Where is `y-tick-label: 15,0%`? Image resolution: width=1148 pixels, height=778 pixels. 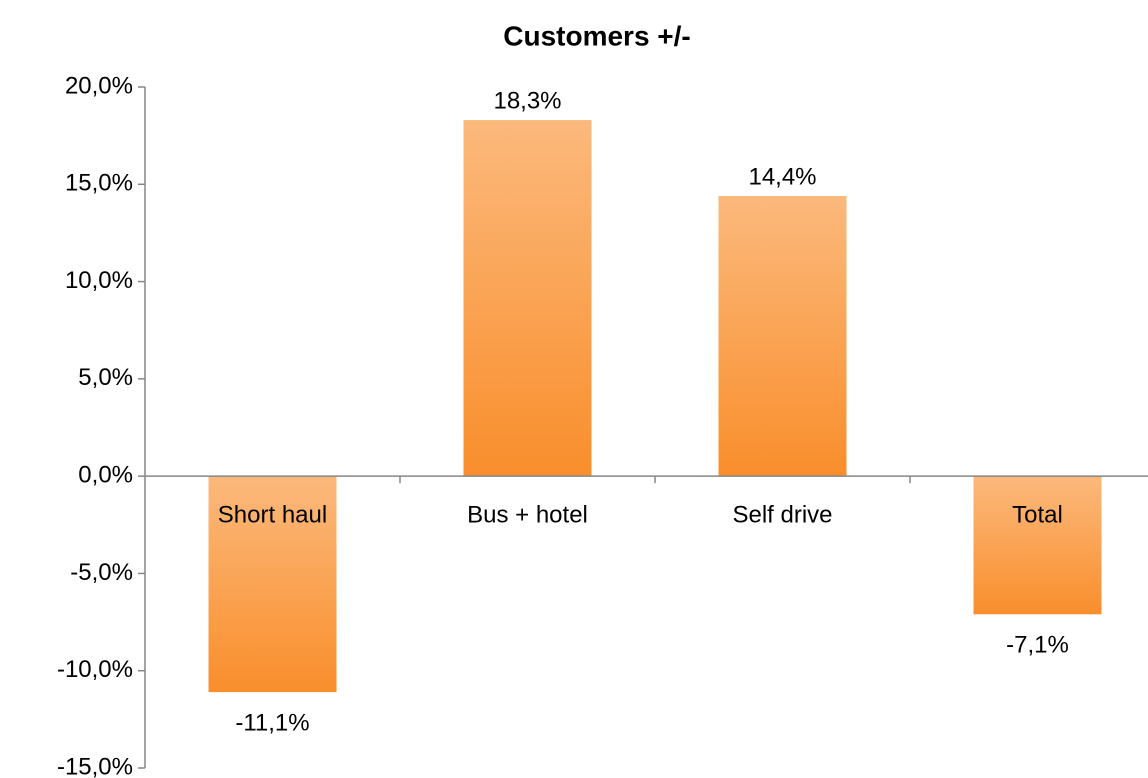
y-tick-label: 15,0% is located at coordinates (99, 183).